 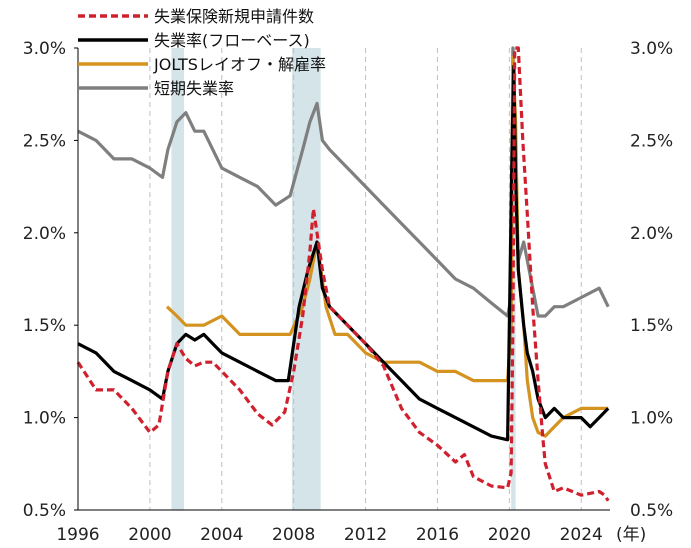 I want to click on legend-label-2: JOLTSレイオフ・解雇率, so click(x=239, y=64).